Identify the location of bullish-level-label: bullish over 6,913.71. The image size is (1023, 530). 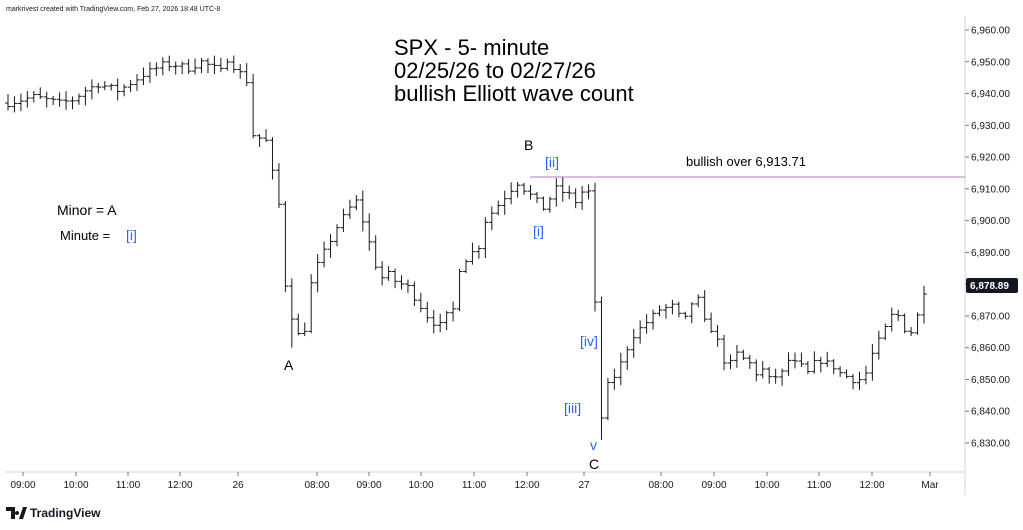
(746, 161).